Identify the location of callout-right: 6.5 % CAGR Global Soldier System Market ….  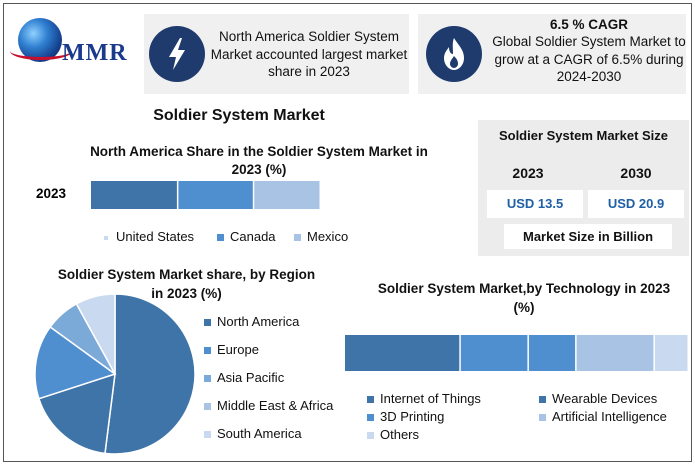
(552, 54).